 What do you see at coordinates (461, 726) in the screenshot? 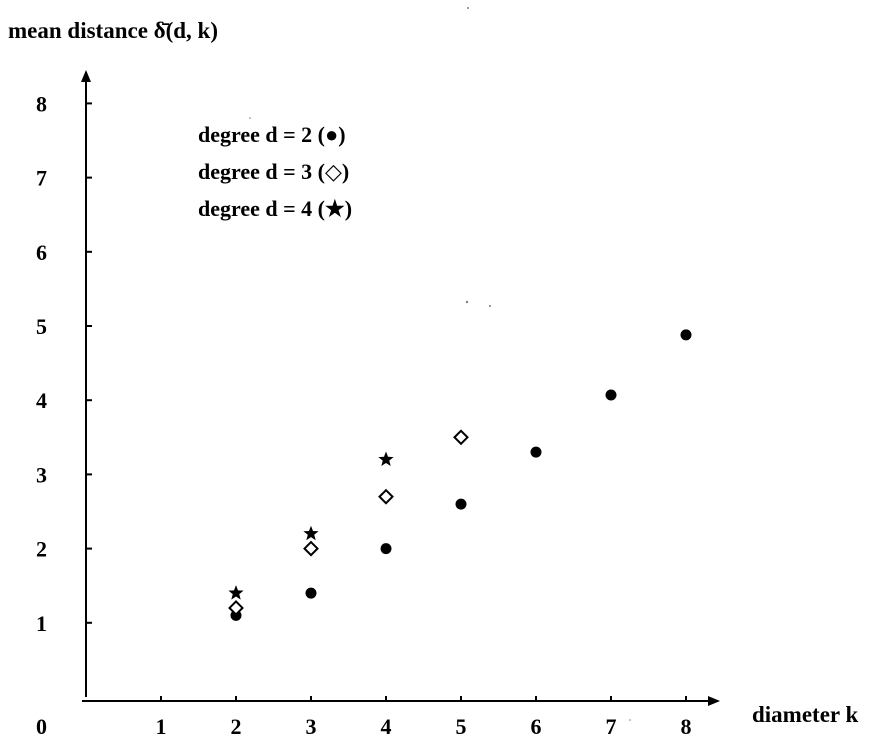
I see `x-tick-label: 5` at bounding box center [461, 726].